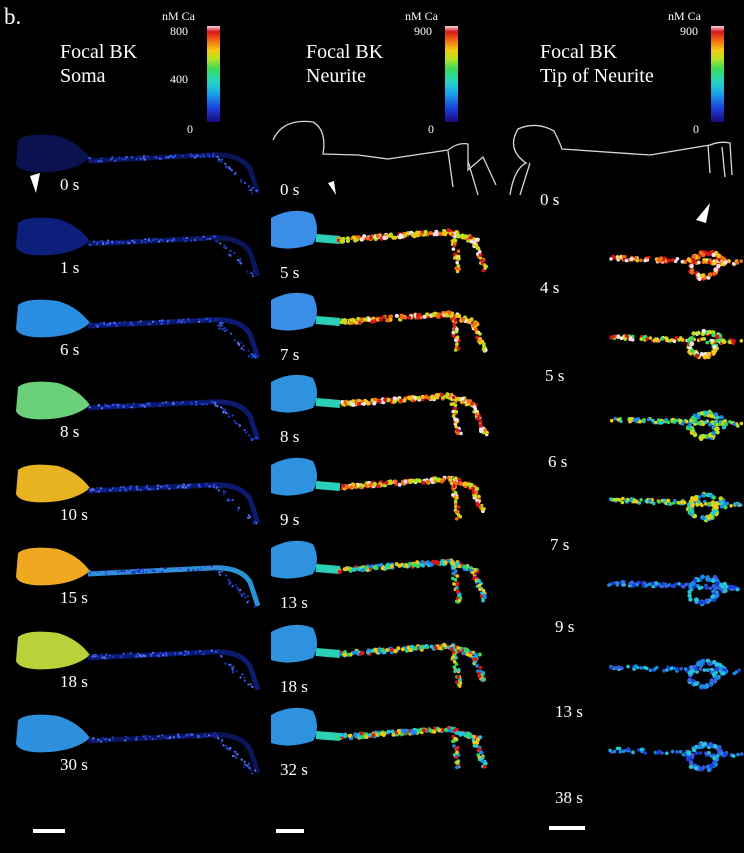 This screenshot has width=744, height=853. What do you see at coordinates (173, 503) in the screenshot?
I see `neurite-specks` at bounding box center [173, 503].